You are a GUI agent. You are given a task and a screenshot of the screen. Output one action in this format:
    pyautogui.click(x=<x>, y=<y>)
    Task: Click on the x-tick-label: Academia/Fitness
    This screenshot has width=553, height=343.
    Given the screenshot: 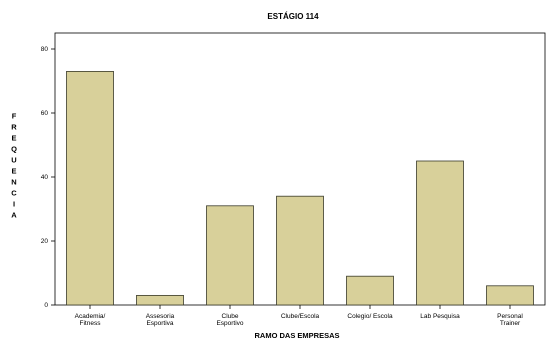 What is the action you would take?
    pyautogui.click(x=90, y=320)
    